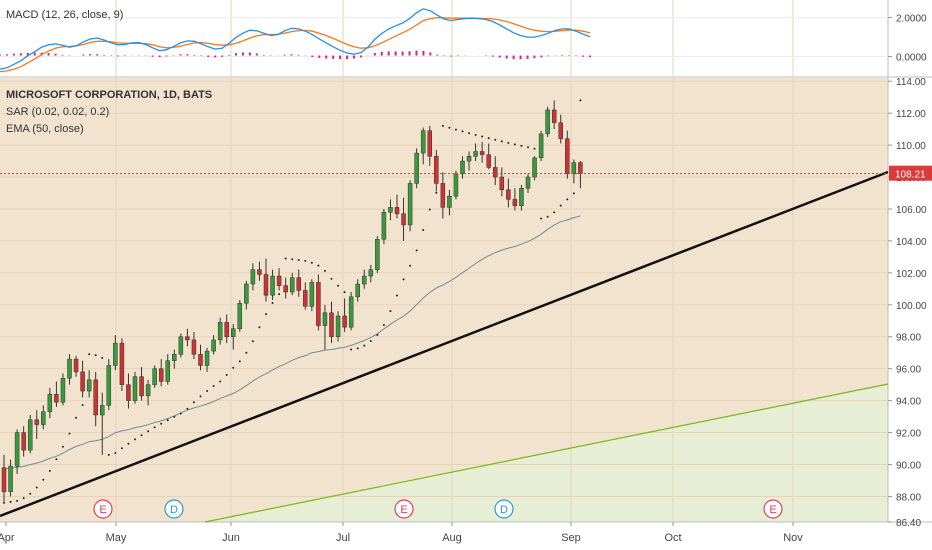 The image size is (932, 550). I want to click on x-tick-label: Oct, so click(672, 538).